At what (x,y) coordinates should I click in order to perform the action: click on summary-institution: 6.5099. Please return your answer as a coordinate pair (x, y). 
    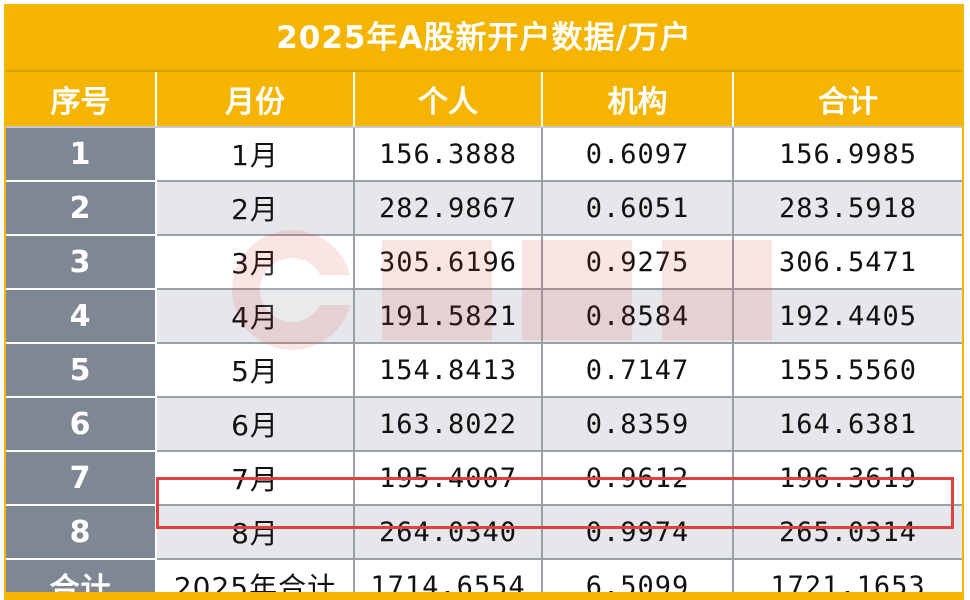
    Looking at the image, I should click on (638, 578).